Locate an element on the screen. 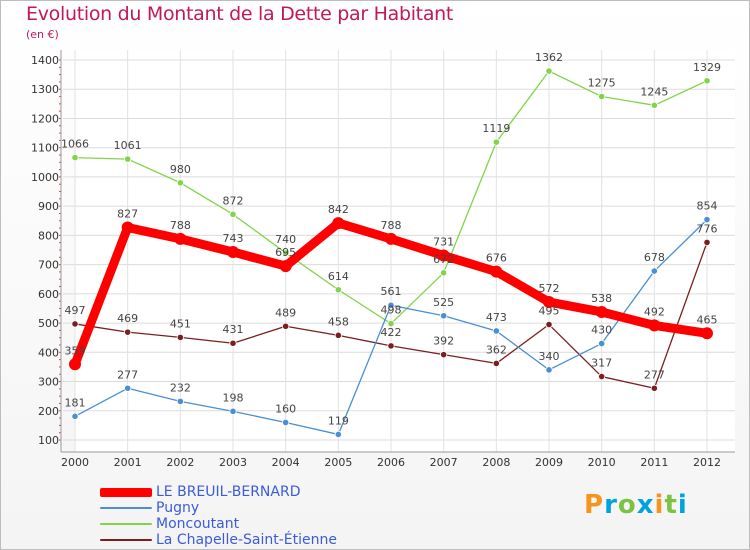  x-tick-label: 2001 is located at coordinates (128, 462).